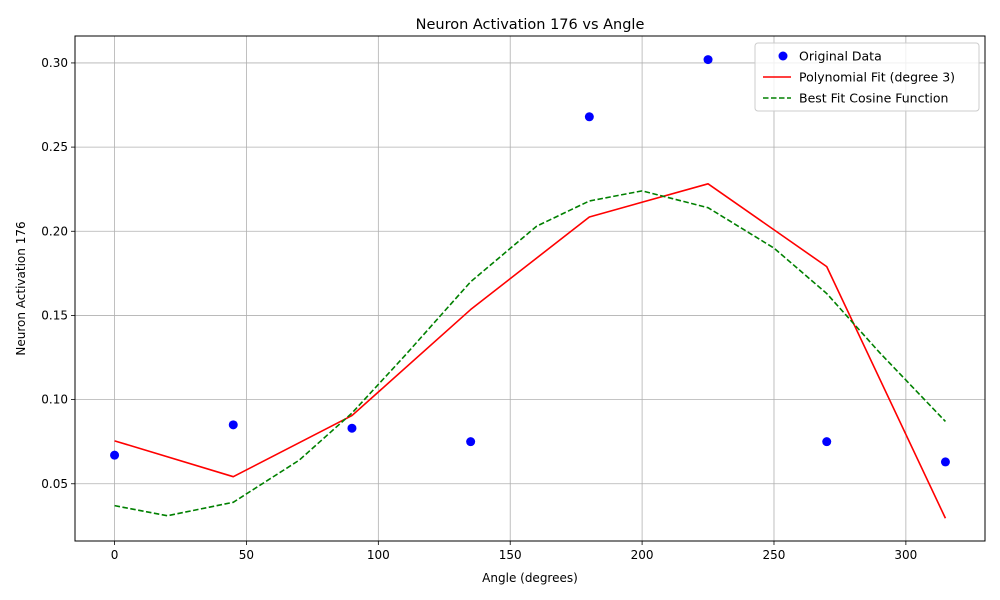  What do you see at coordinates (510, 555) in the screenshot?
I see `x-tick-label: 150` at bounding box center [510, 555].